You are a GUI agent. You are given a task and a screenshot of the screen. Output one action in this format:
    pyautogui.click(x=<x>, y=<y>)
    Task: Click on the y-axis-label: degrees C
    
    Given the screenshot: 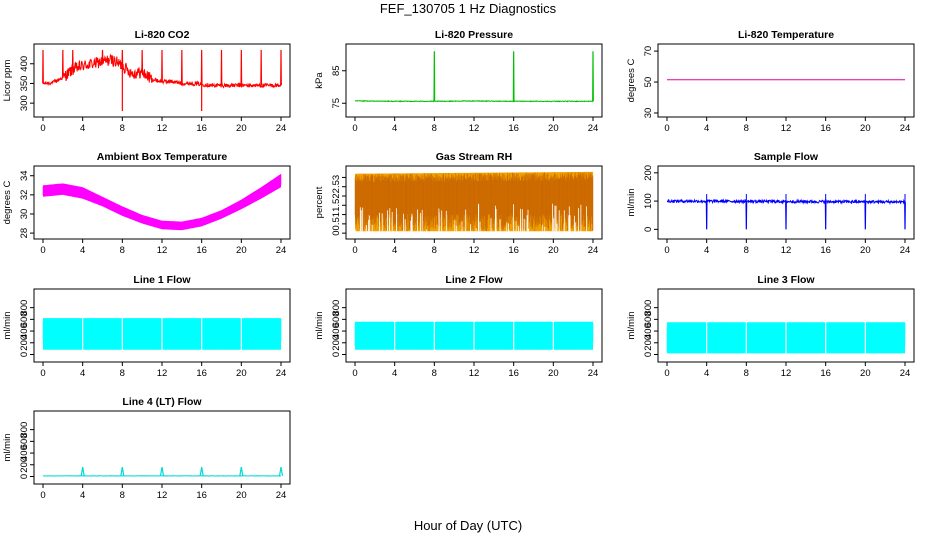 What is the action you would take?
    pyautogui.click(x=7, y=202)
    